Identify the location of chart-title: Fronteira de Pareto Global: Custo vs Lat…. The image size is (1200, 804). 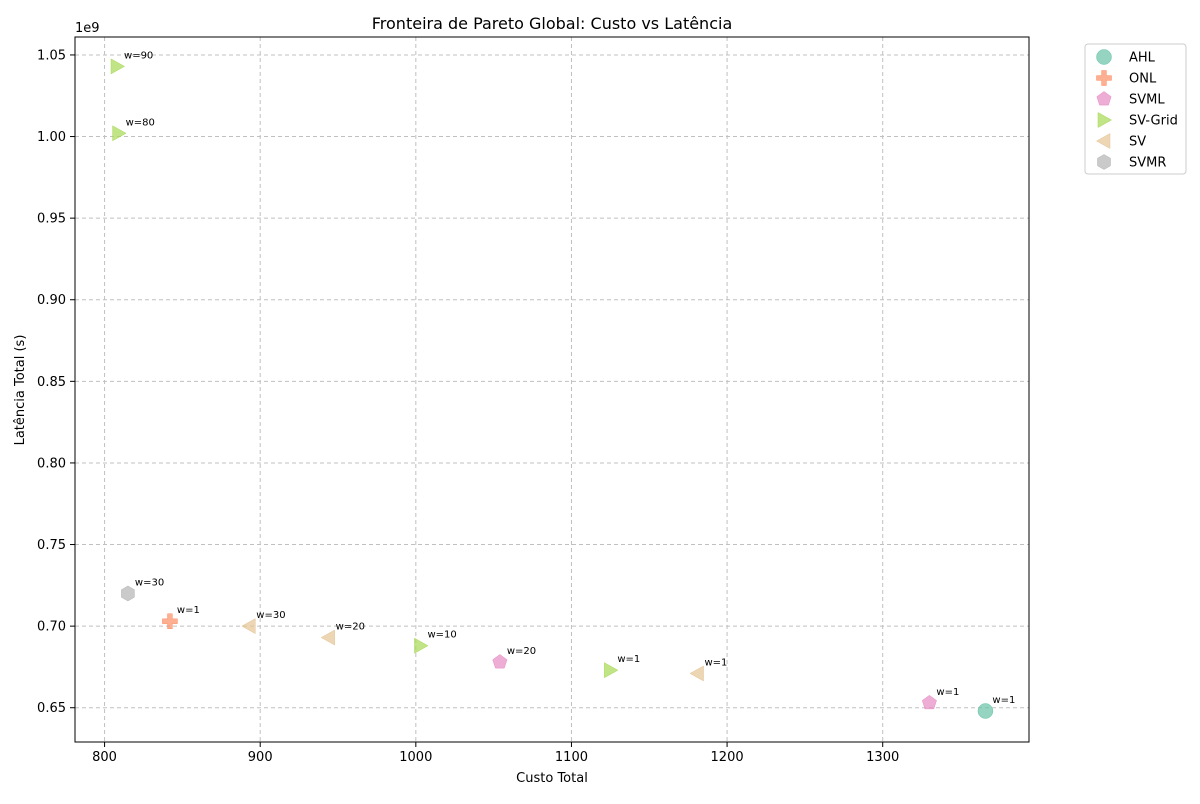
(552, 23).